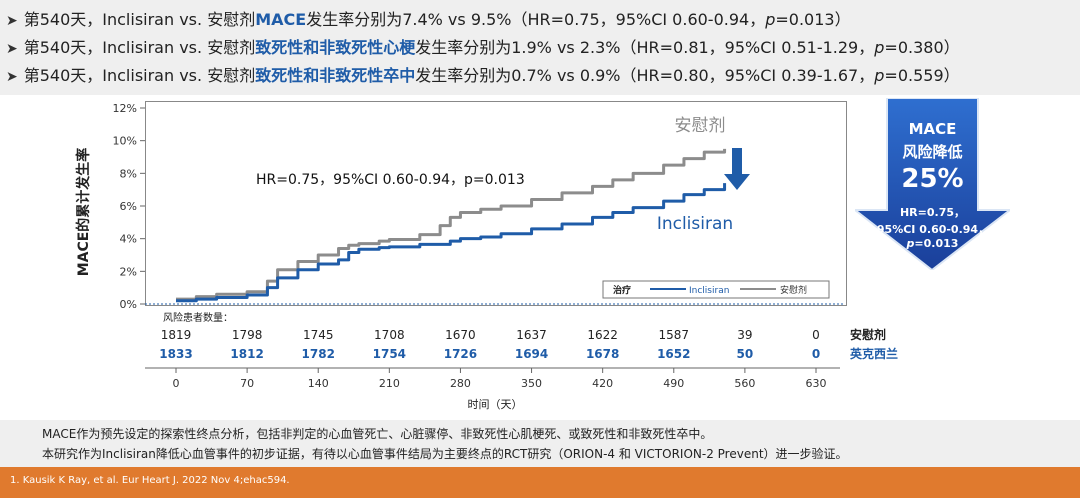  Describe the element at coordinates (932, 212) in the screenshot. I see `badge-hr: HR=0.75，` at that location.